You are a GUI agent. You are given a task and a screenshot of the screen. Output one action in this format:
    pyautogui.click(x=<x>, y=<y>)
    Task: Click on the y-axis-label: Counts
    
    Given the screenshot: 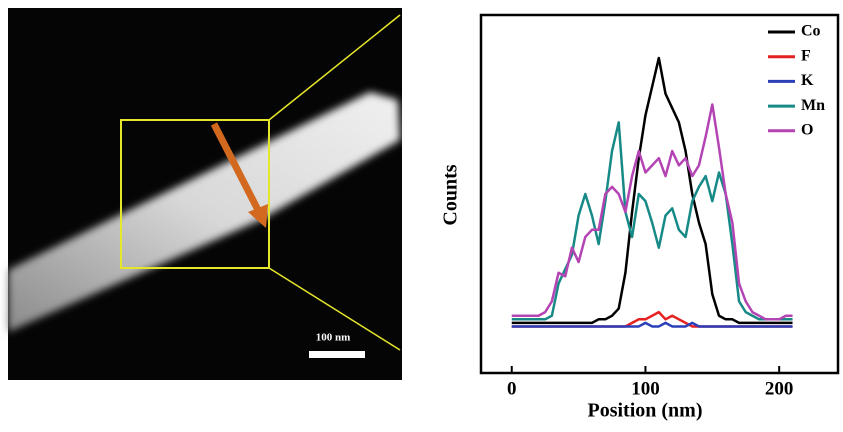 What is the action you would take?
    pyautogui.click(x=451, y=194)
    